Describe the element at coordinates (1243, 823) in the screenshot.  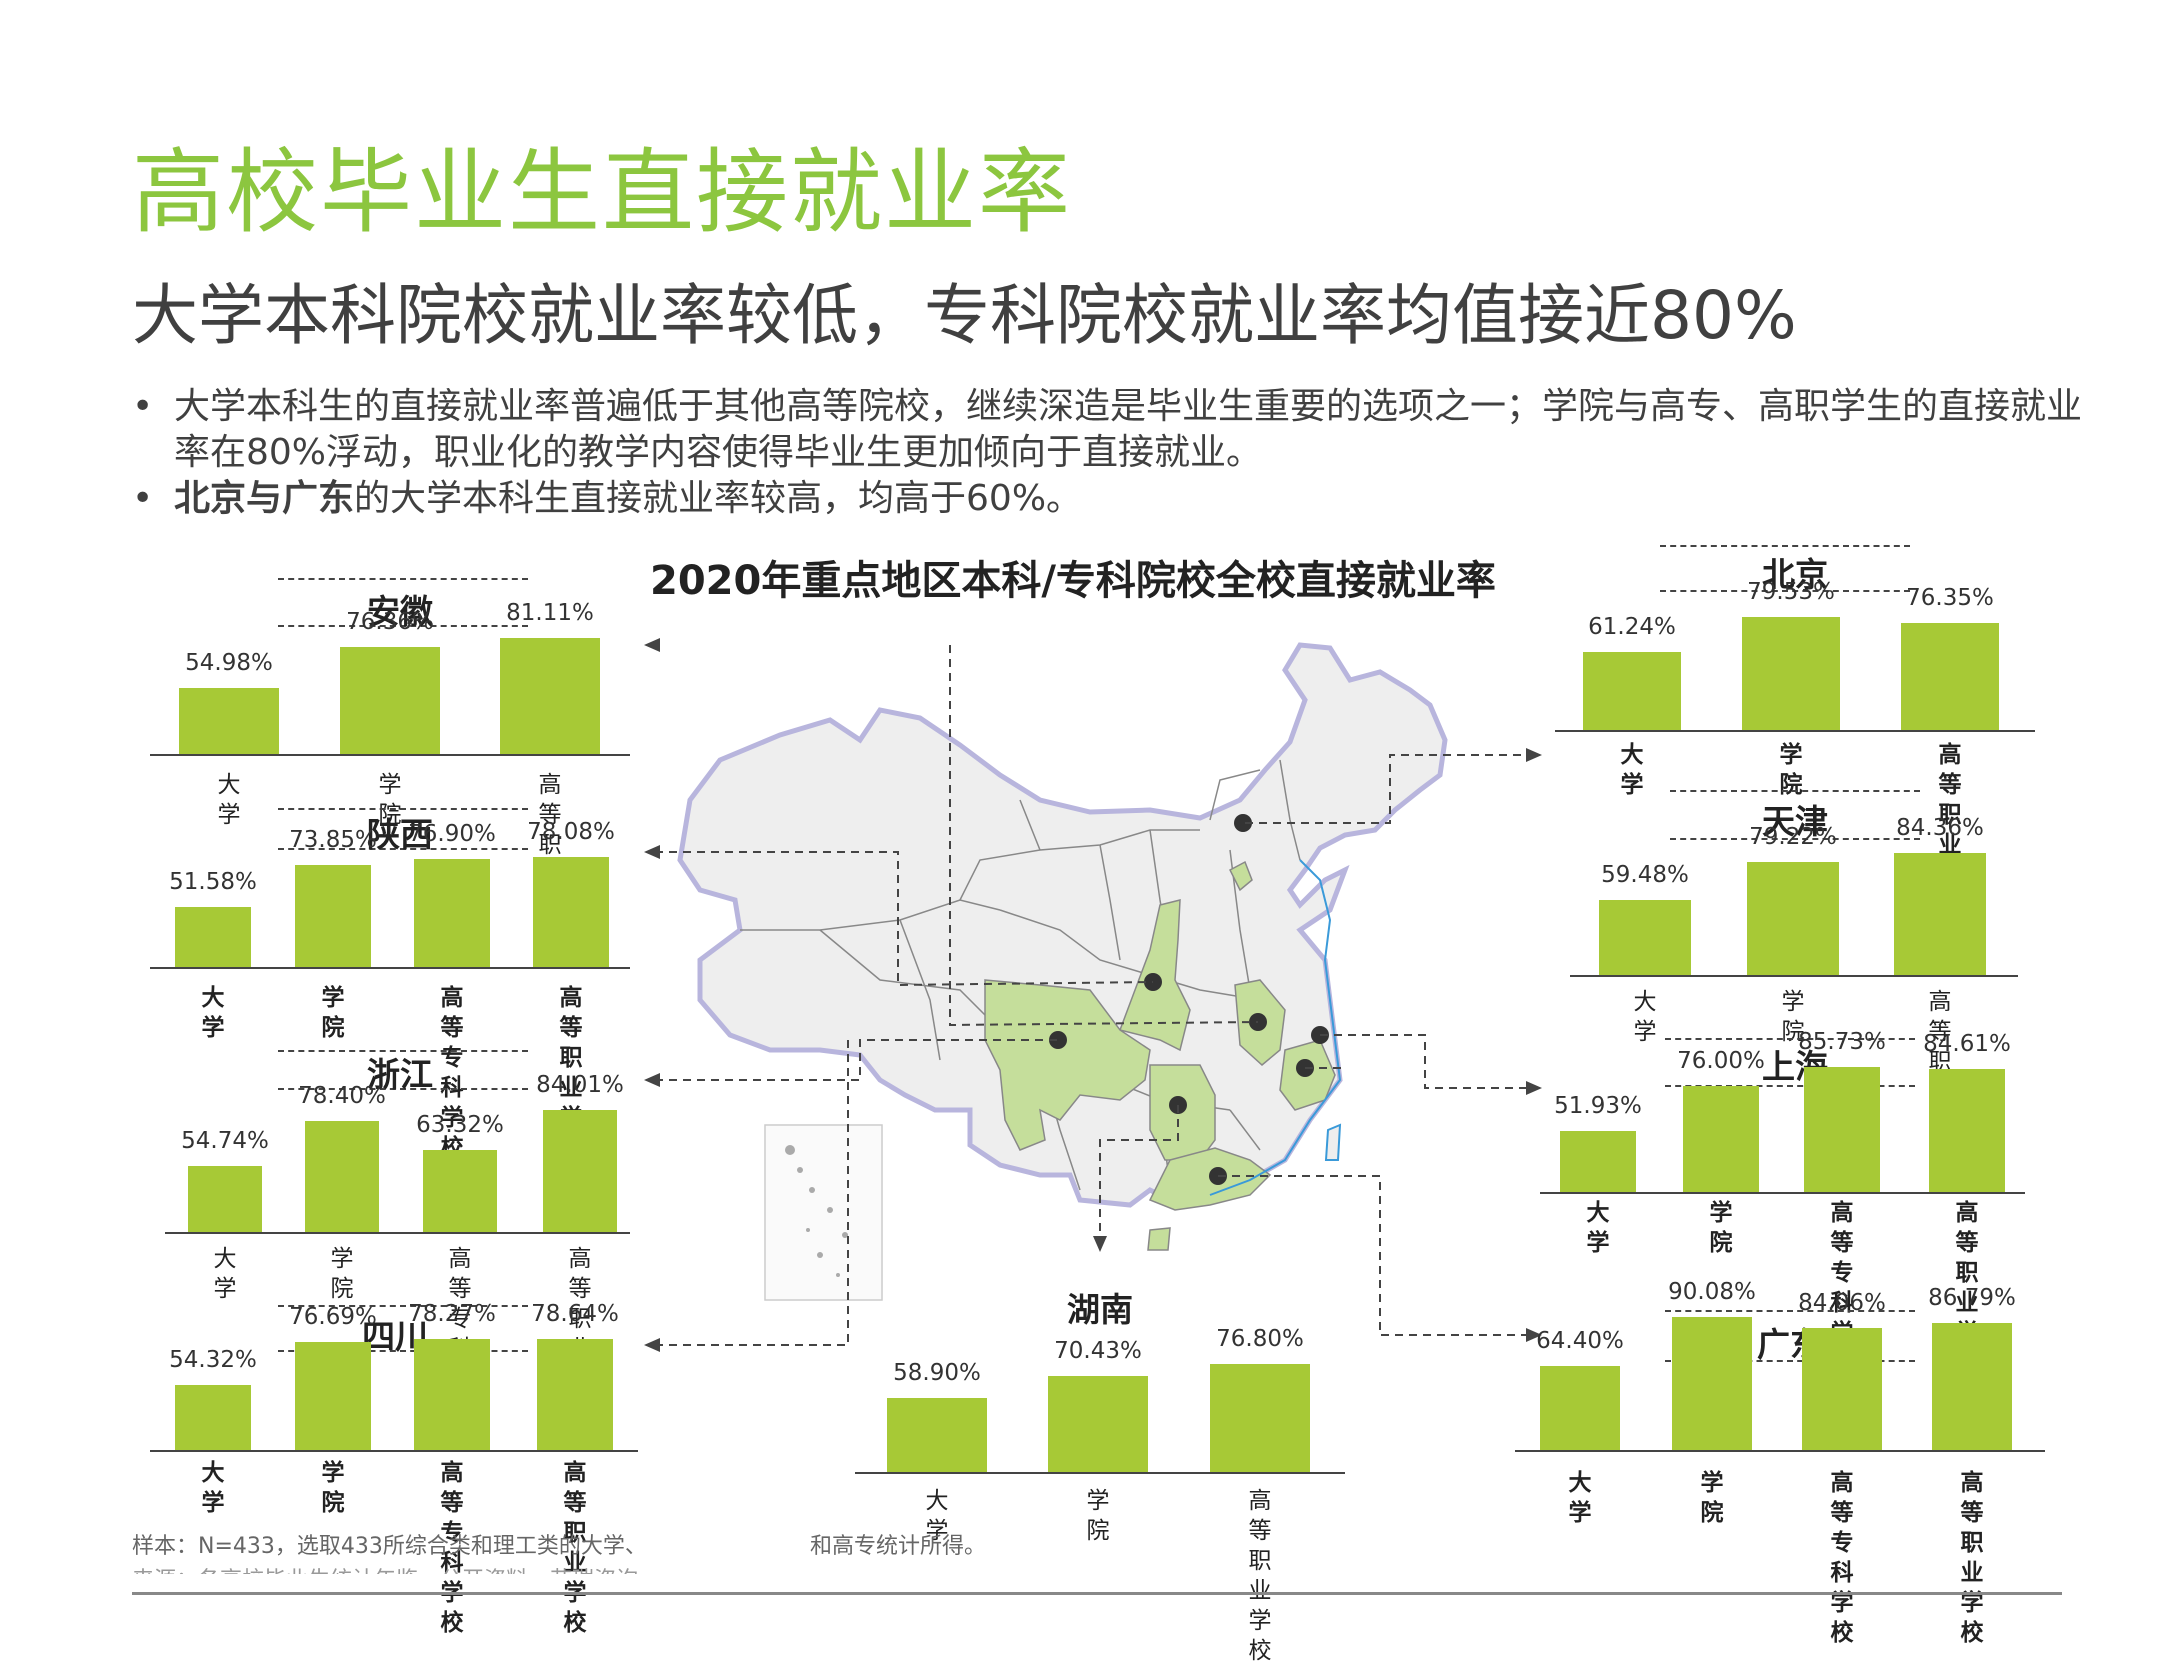
I see `marker-beijing` at that location.